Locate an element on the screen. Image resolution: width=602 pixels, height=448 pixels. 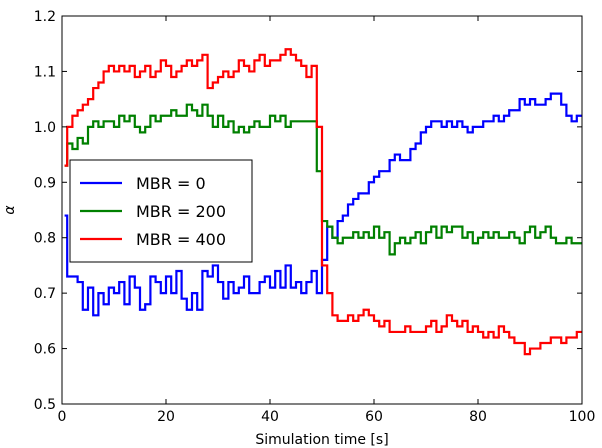
x-tick-label: 60 is located at coordinates (374, 417).